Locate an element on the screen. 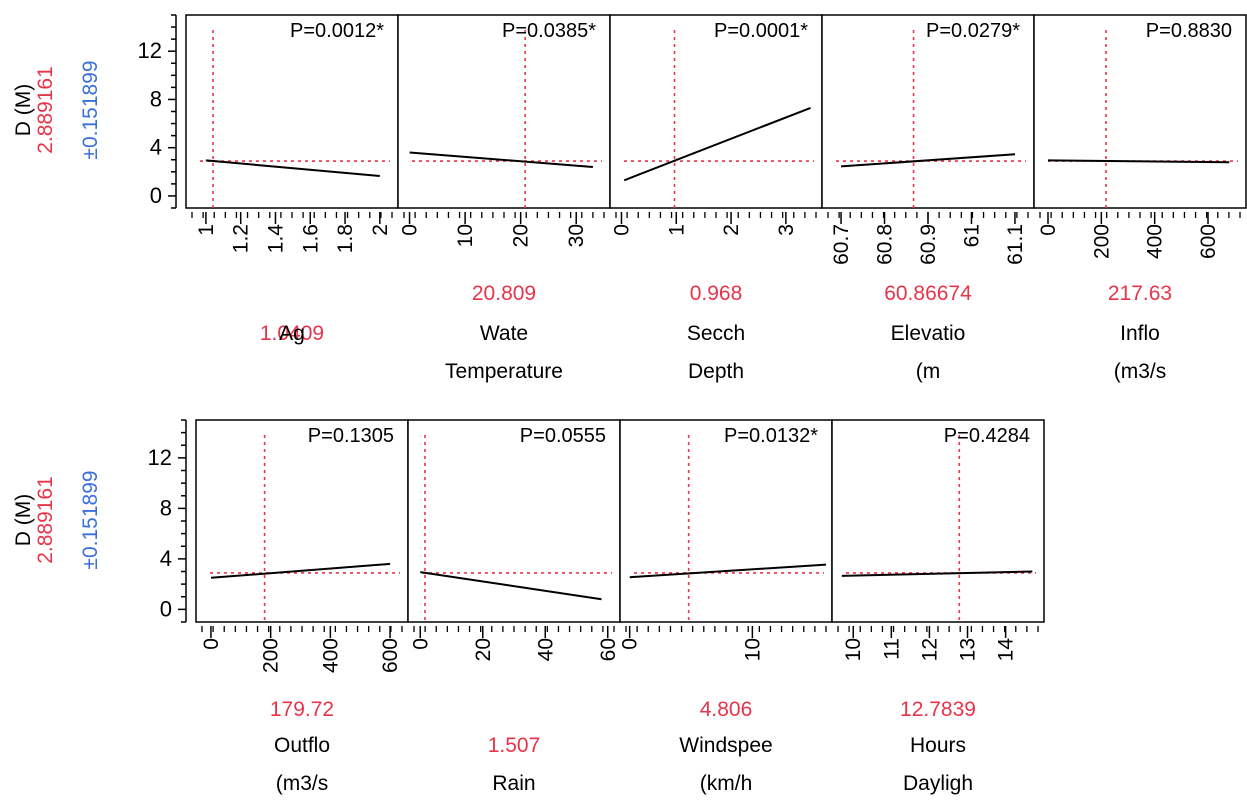  factor-label-line-2: (km/h is located at coordinates (726, 783).